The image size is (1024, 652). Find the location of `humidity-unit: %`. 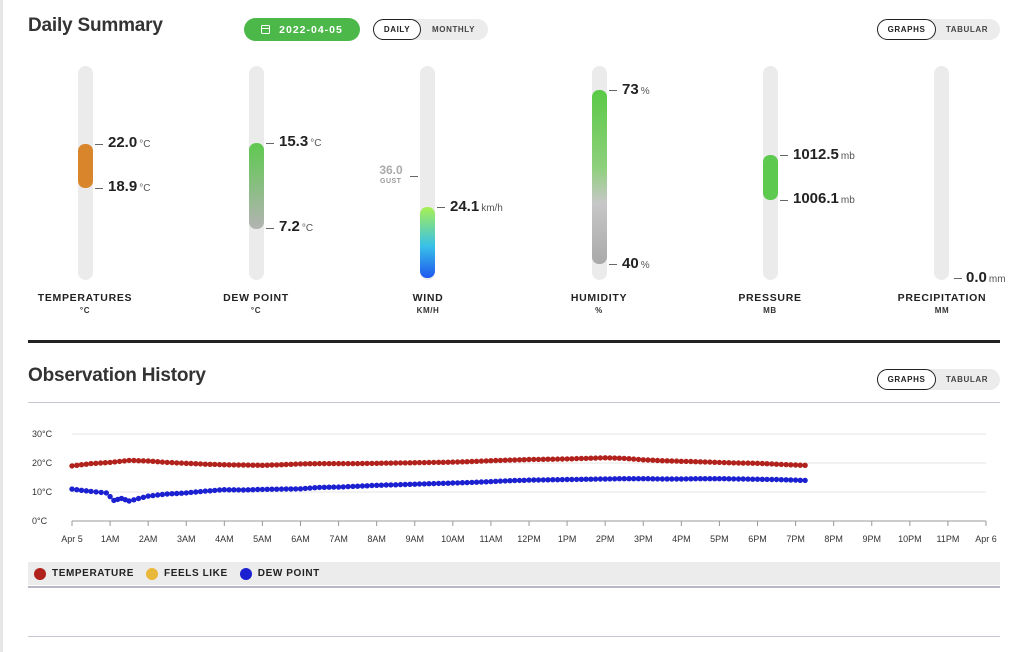

humidity-unit: % is located at coordinates (599, 310).